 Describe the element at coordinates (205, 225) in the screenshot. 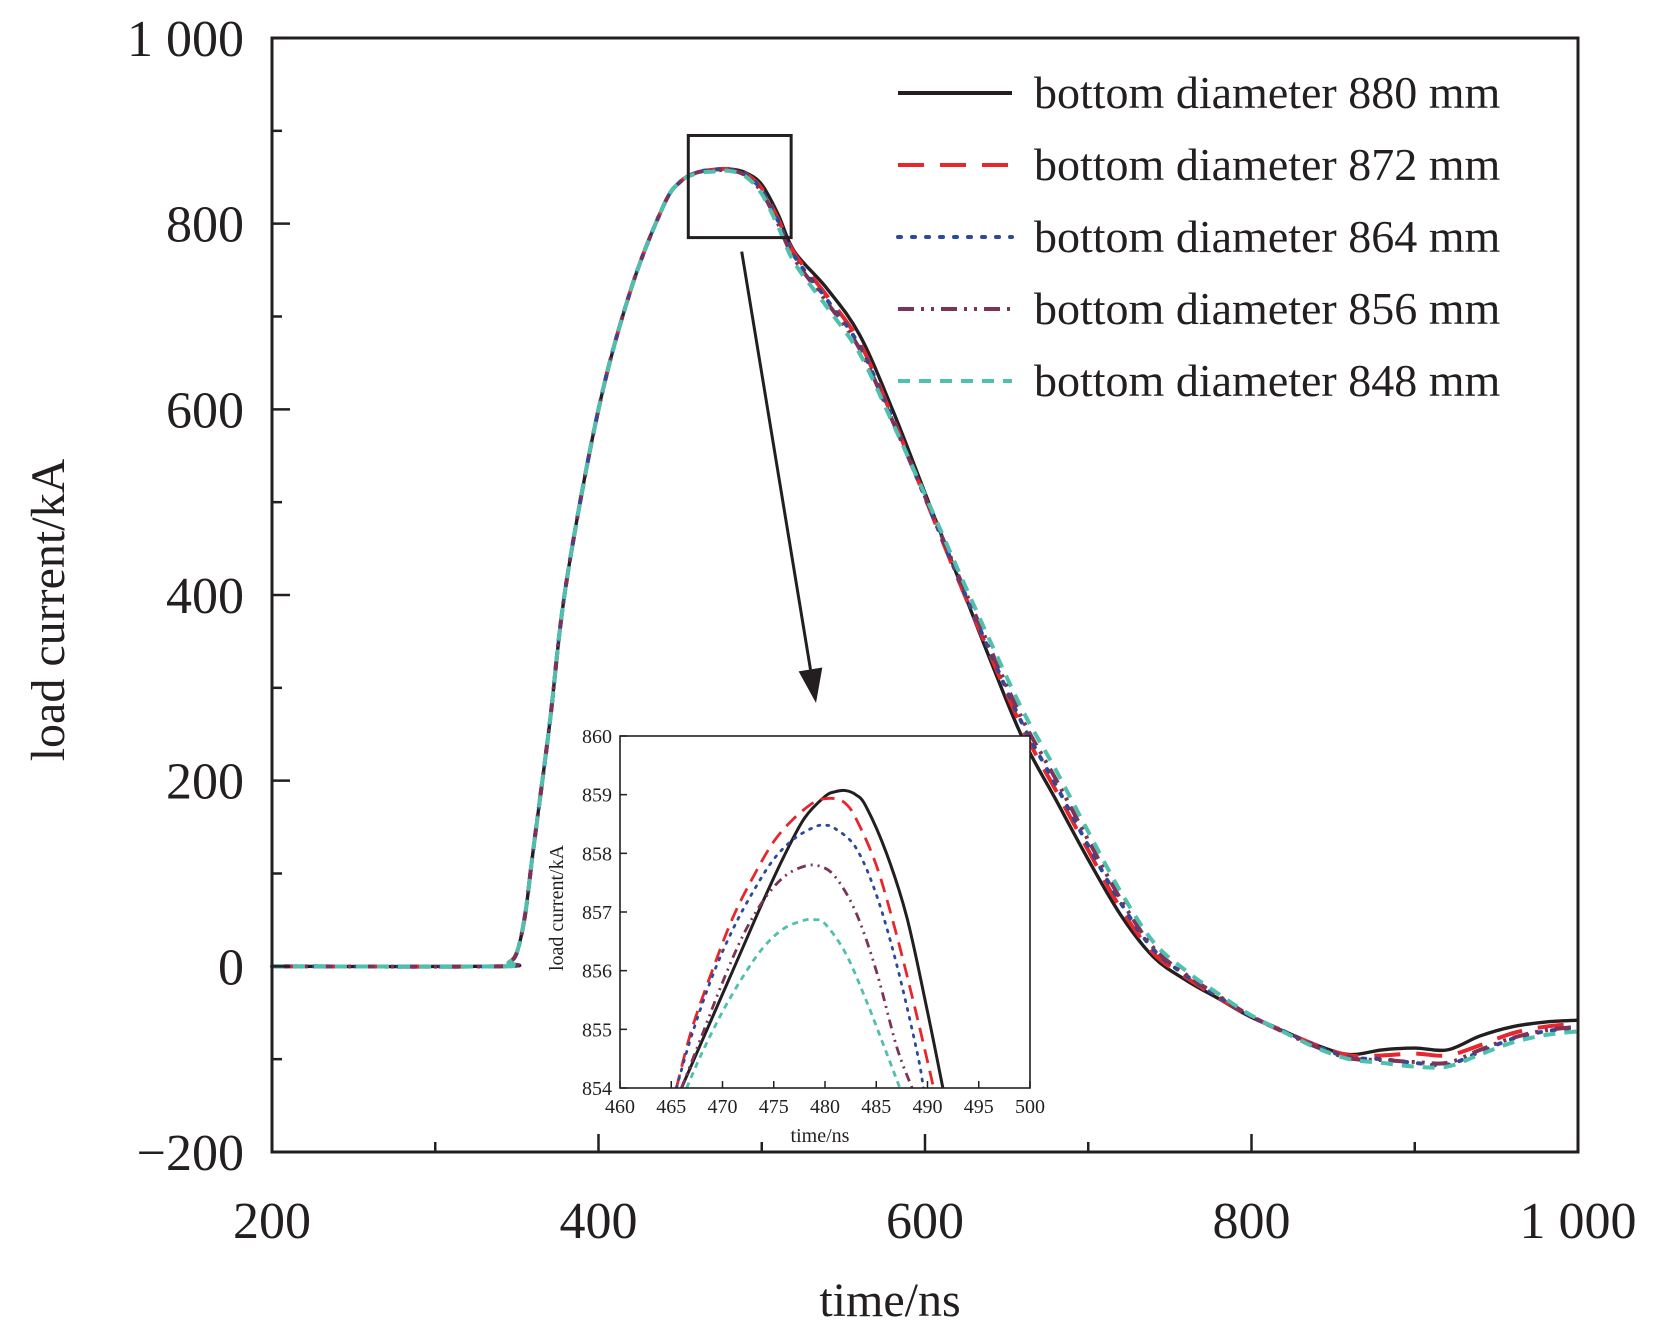

I see `main-y-tick-label: 800` at that location.